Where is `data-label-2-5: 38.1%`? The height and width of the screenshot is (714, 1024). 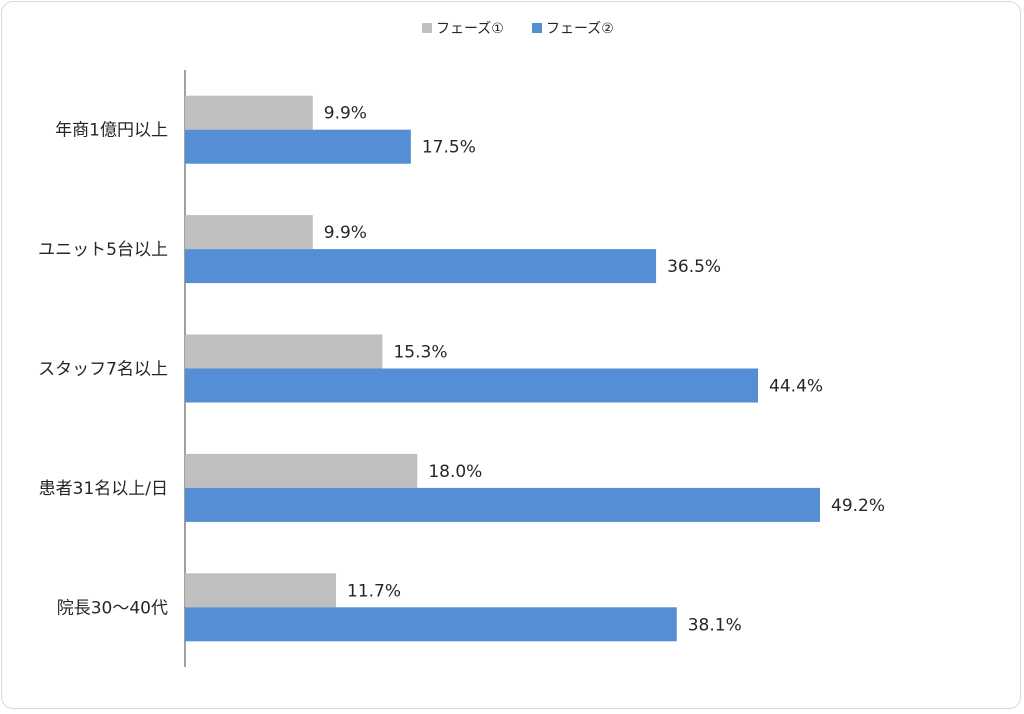
data-label-2-5: 38.1% is located at coordinates (715, 625).